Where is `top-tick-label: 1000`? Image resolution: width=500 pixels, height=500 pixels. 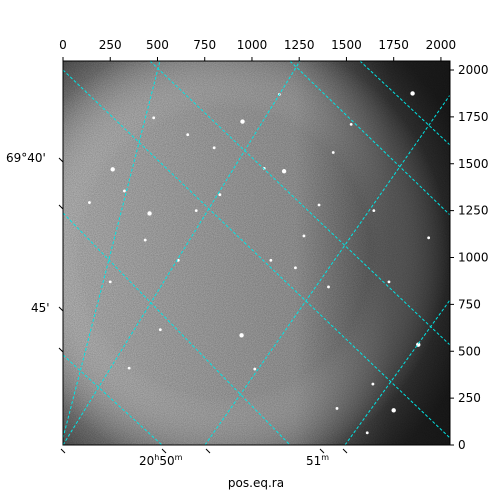
top-tick-label: 1000 is located at coordinates (252, 45).